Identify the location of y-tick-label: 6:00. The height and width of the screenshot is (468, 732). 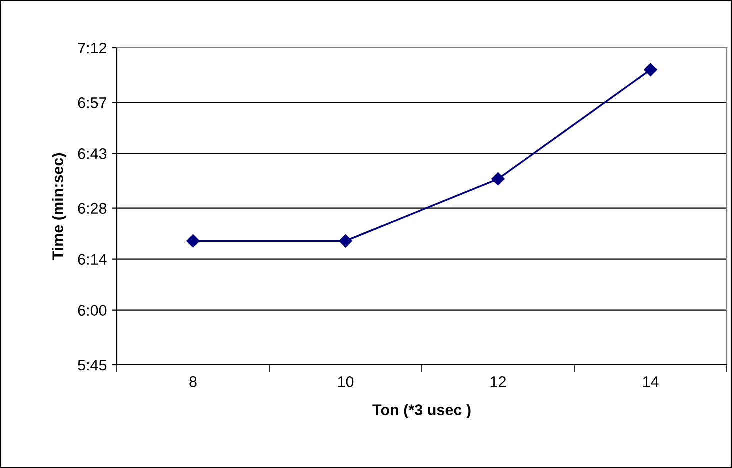
(92, 310).